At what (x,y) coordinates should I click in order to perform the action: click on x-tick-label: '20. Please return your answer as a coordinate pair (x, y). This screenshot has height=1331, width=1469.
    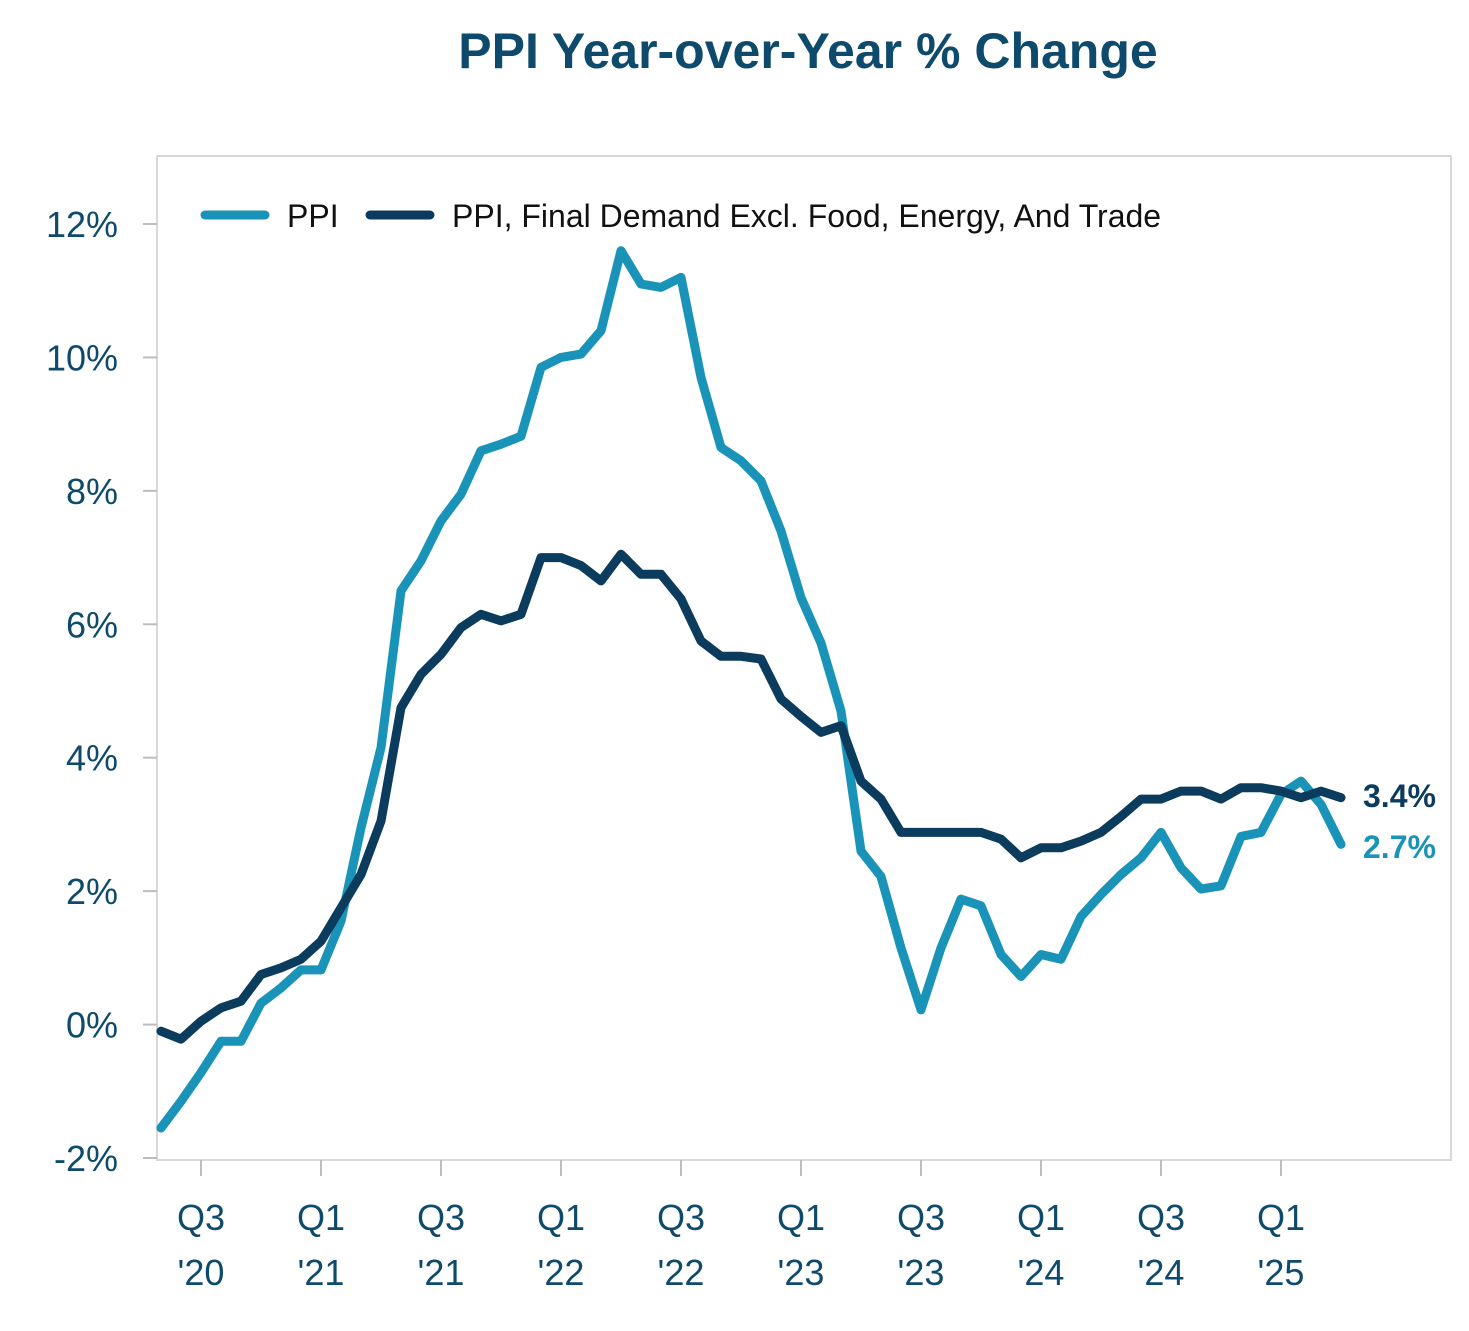
    Looking at the image, I should click on (201, 1272).